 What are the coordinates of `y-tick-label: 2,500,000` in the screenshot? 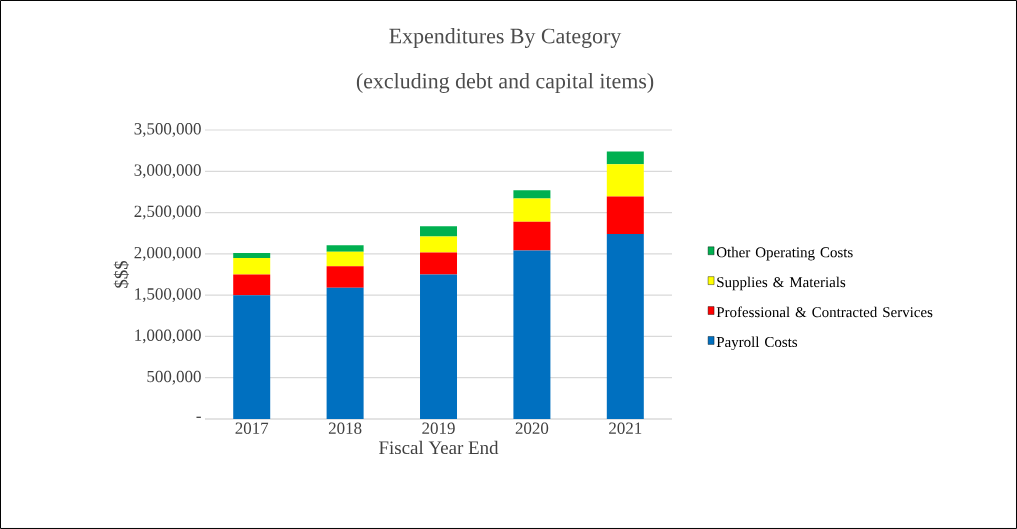 It's located at (167, 212).